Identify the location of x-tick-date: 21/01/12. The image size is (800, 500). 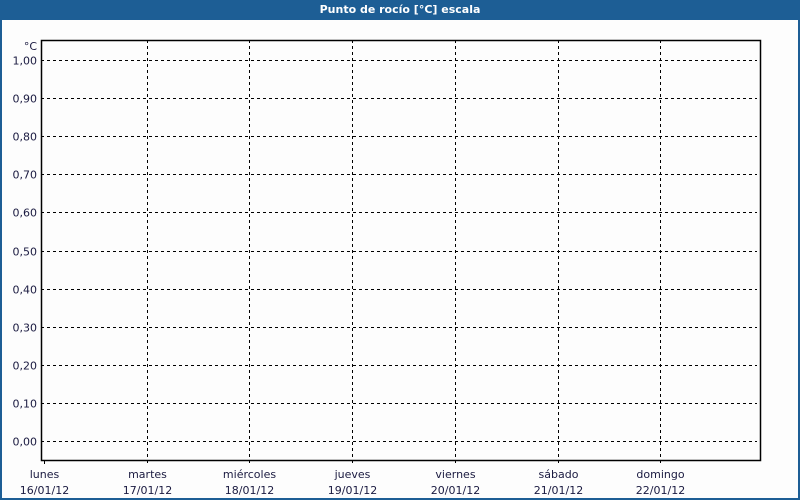
(558, 490).